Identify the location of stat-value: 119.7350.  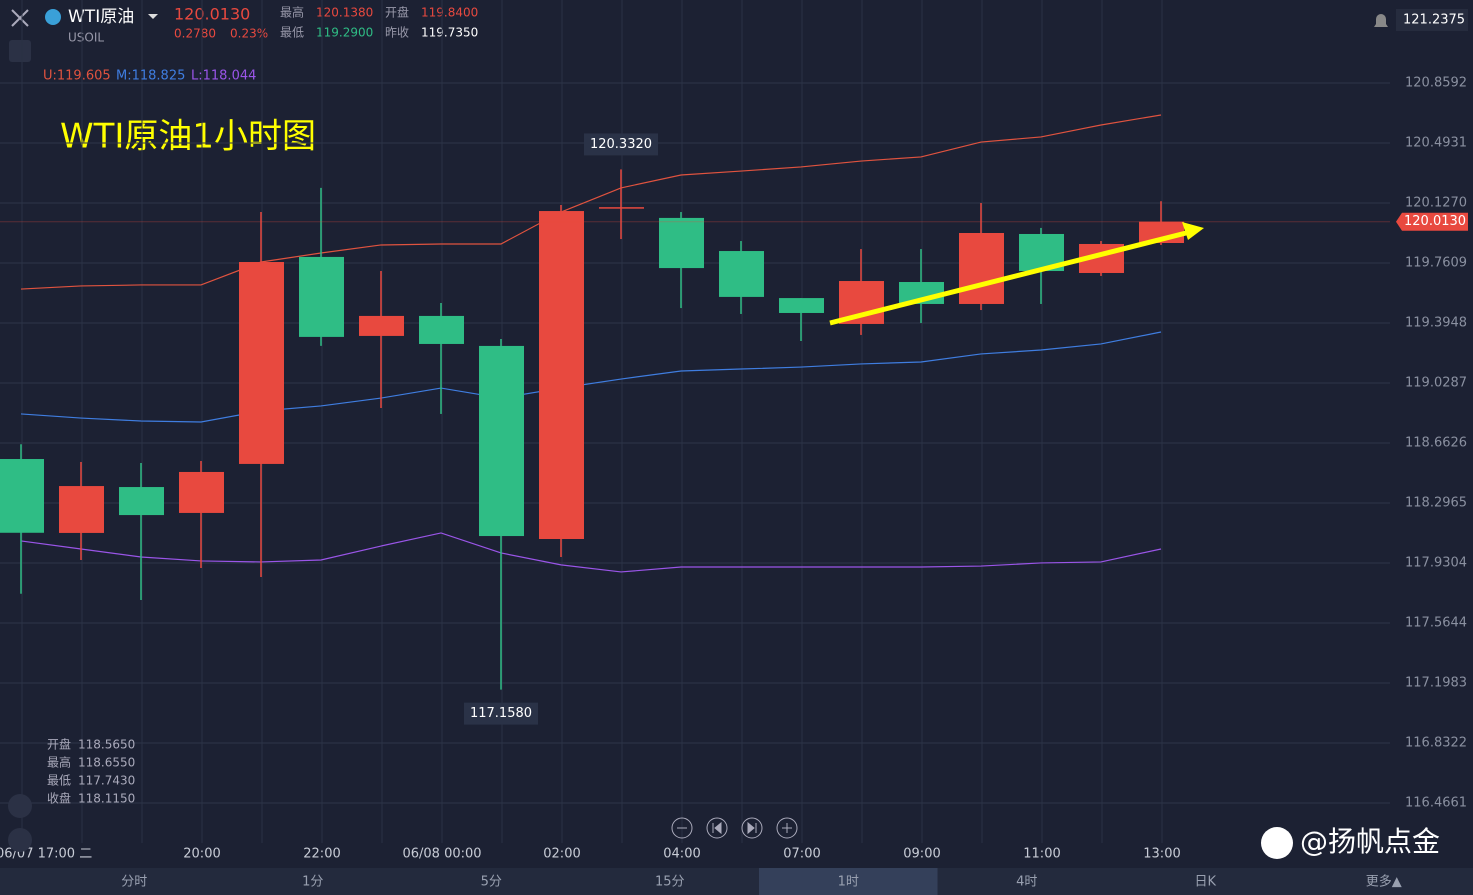
(449, 33).